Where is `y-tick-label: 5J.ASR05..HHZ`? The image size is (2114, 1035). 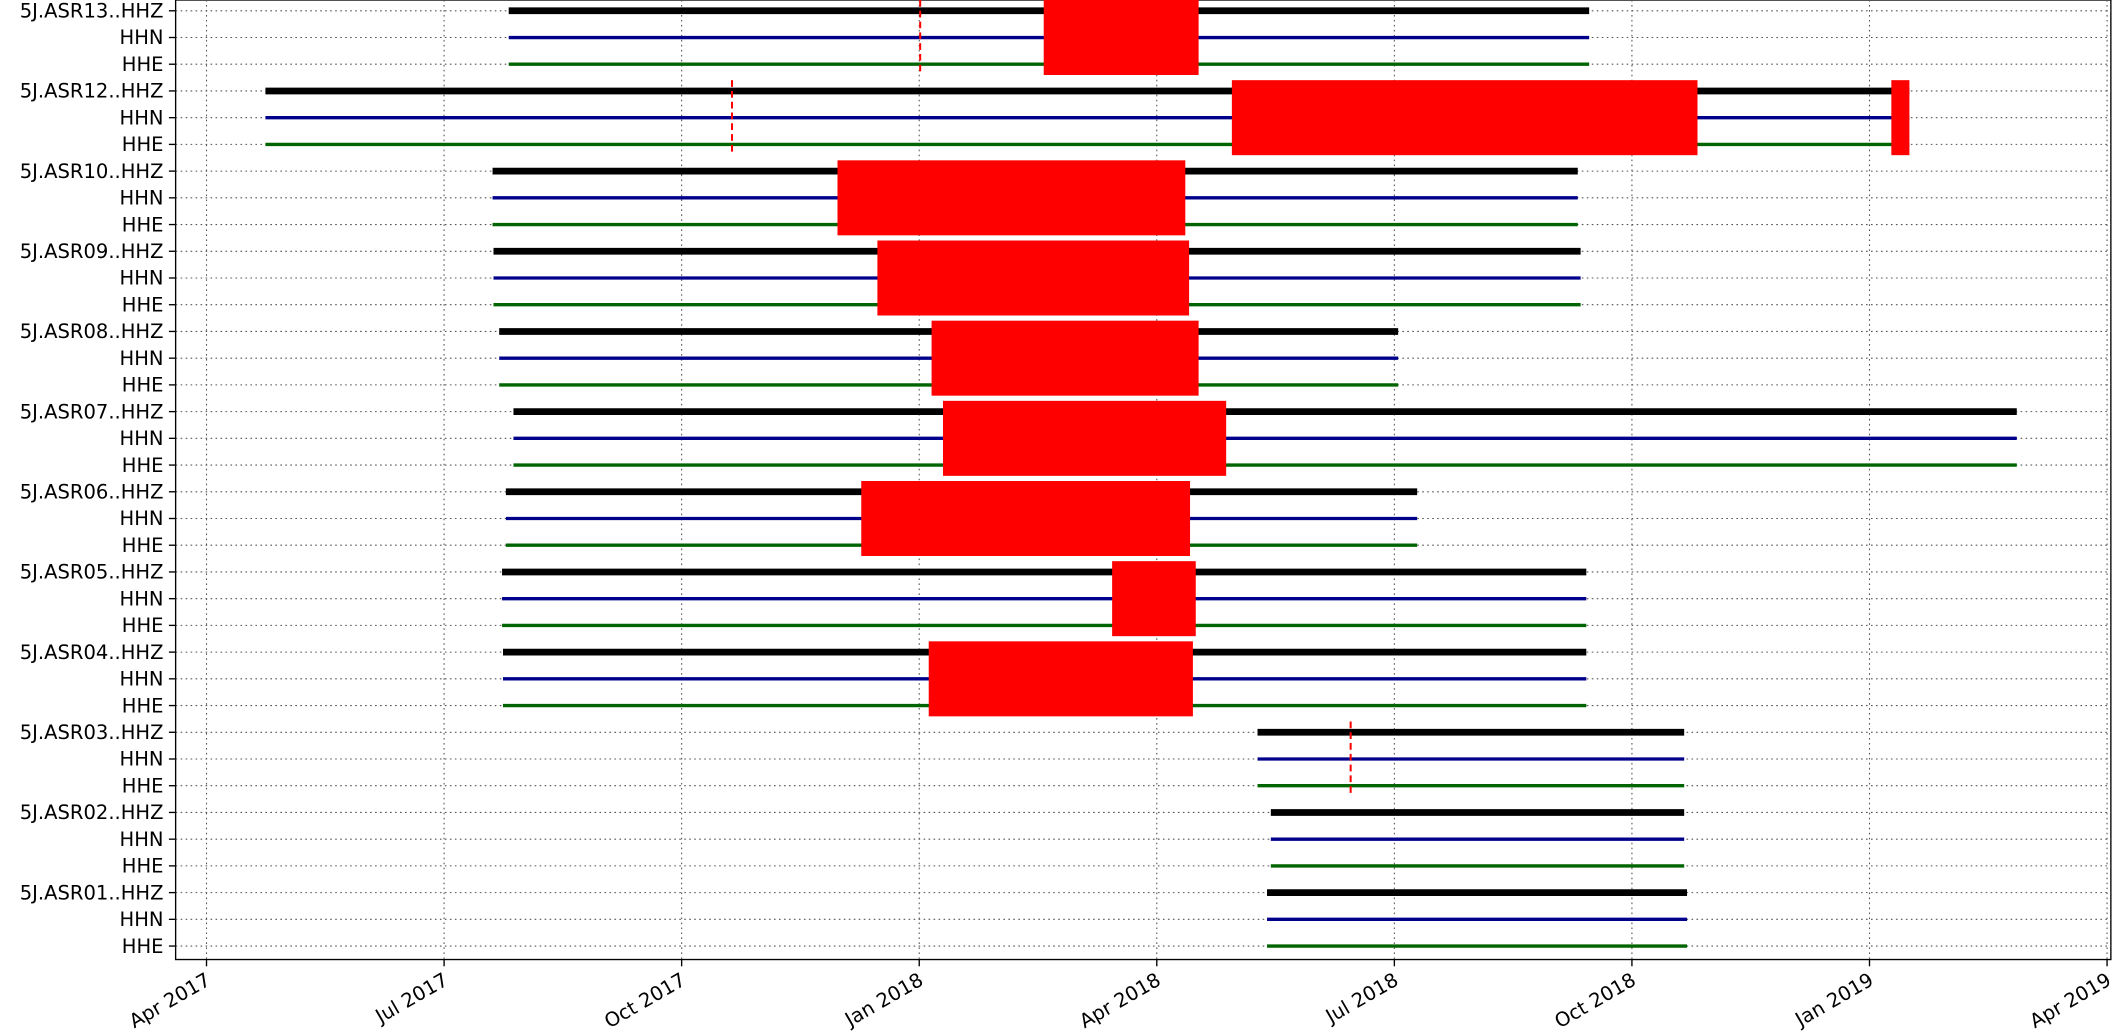 y-tick-label: 5J.ASR05..HHZ is located at coordinates (92, 572).